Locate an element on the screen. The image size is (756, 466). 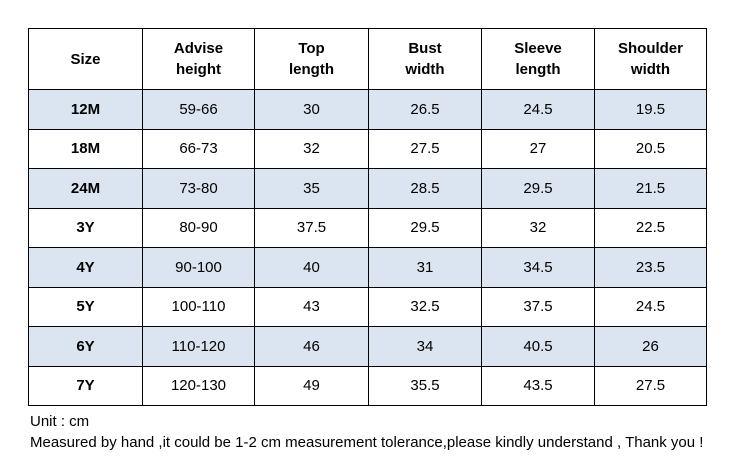
value-cell: 26.5 is located at coordinates (425, 109).